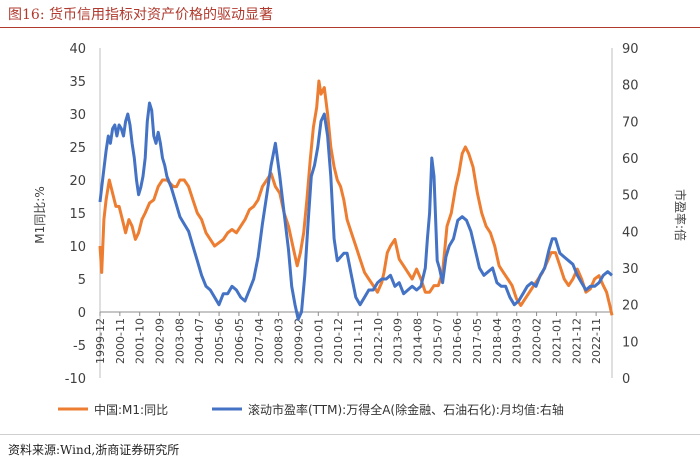  I want to click on x-tick-label: 2008-03, so click(279, 341).